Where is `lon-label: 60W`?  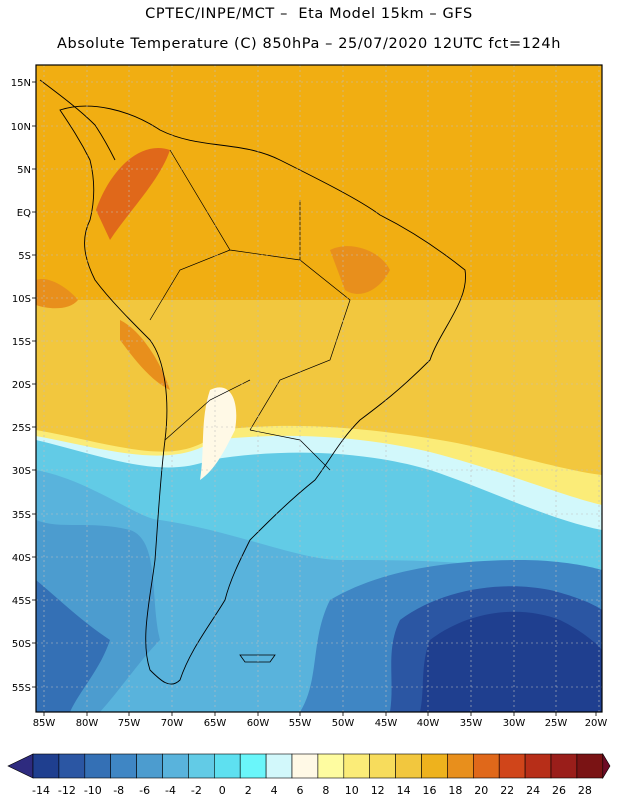
lon-label: 60W is located at coordinates (258, 723).